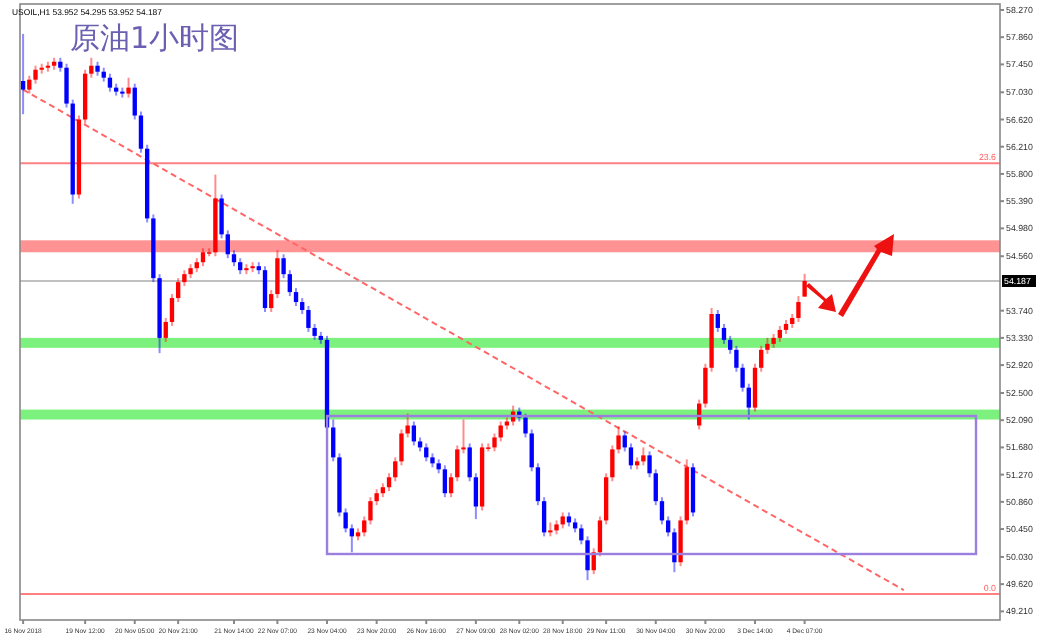 This screenshot has height=640, width=1040. What do you see at coordinates (155, 38) in the screenshot?
I see `text: 原油1小时图` at bounding box center [155, 38].